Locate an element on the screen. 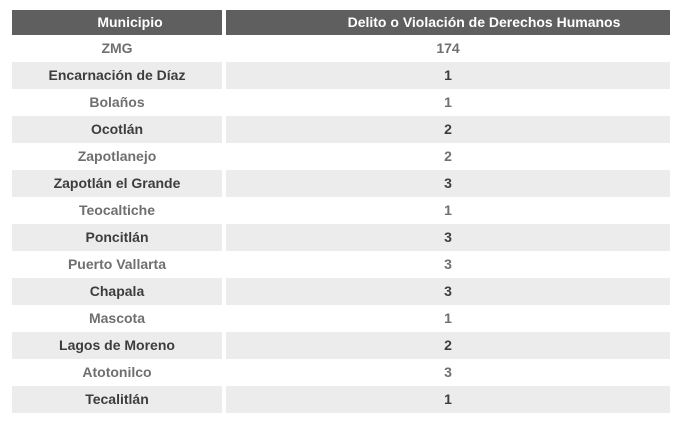  table-row: Poncitlán 3 is located at coordinates (341, 237).